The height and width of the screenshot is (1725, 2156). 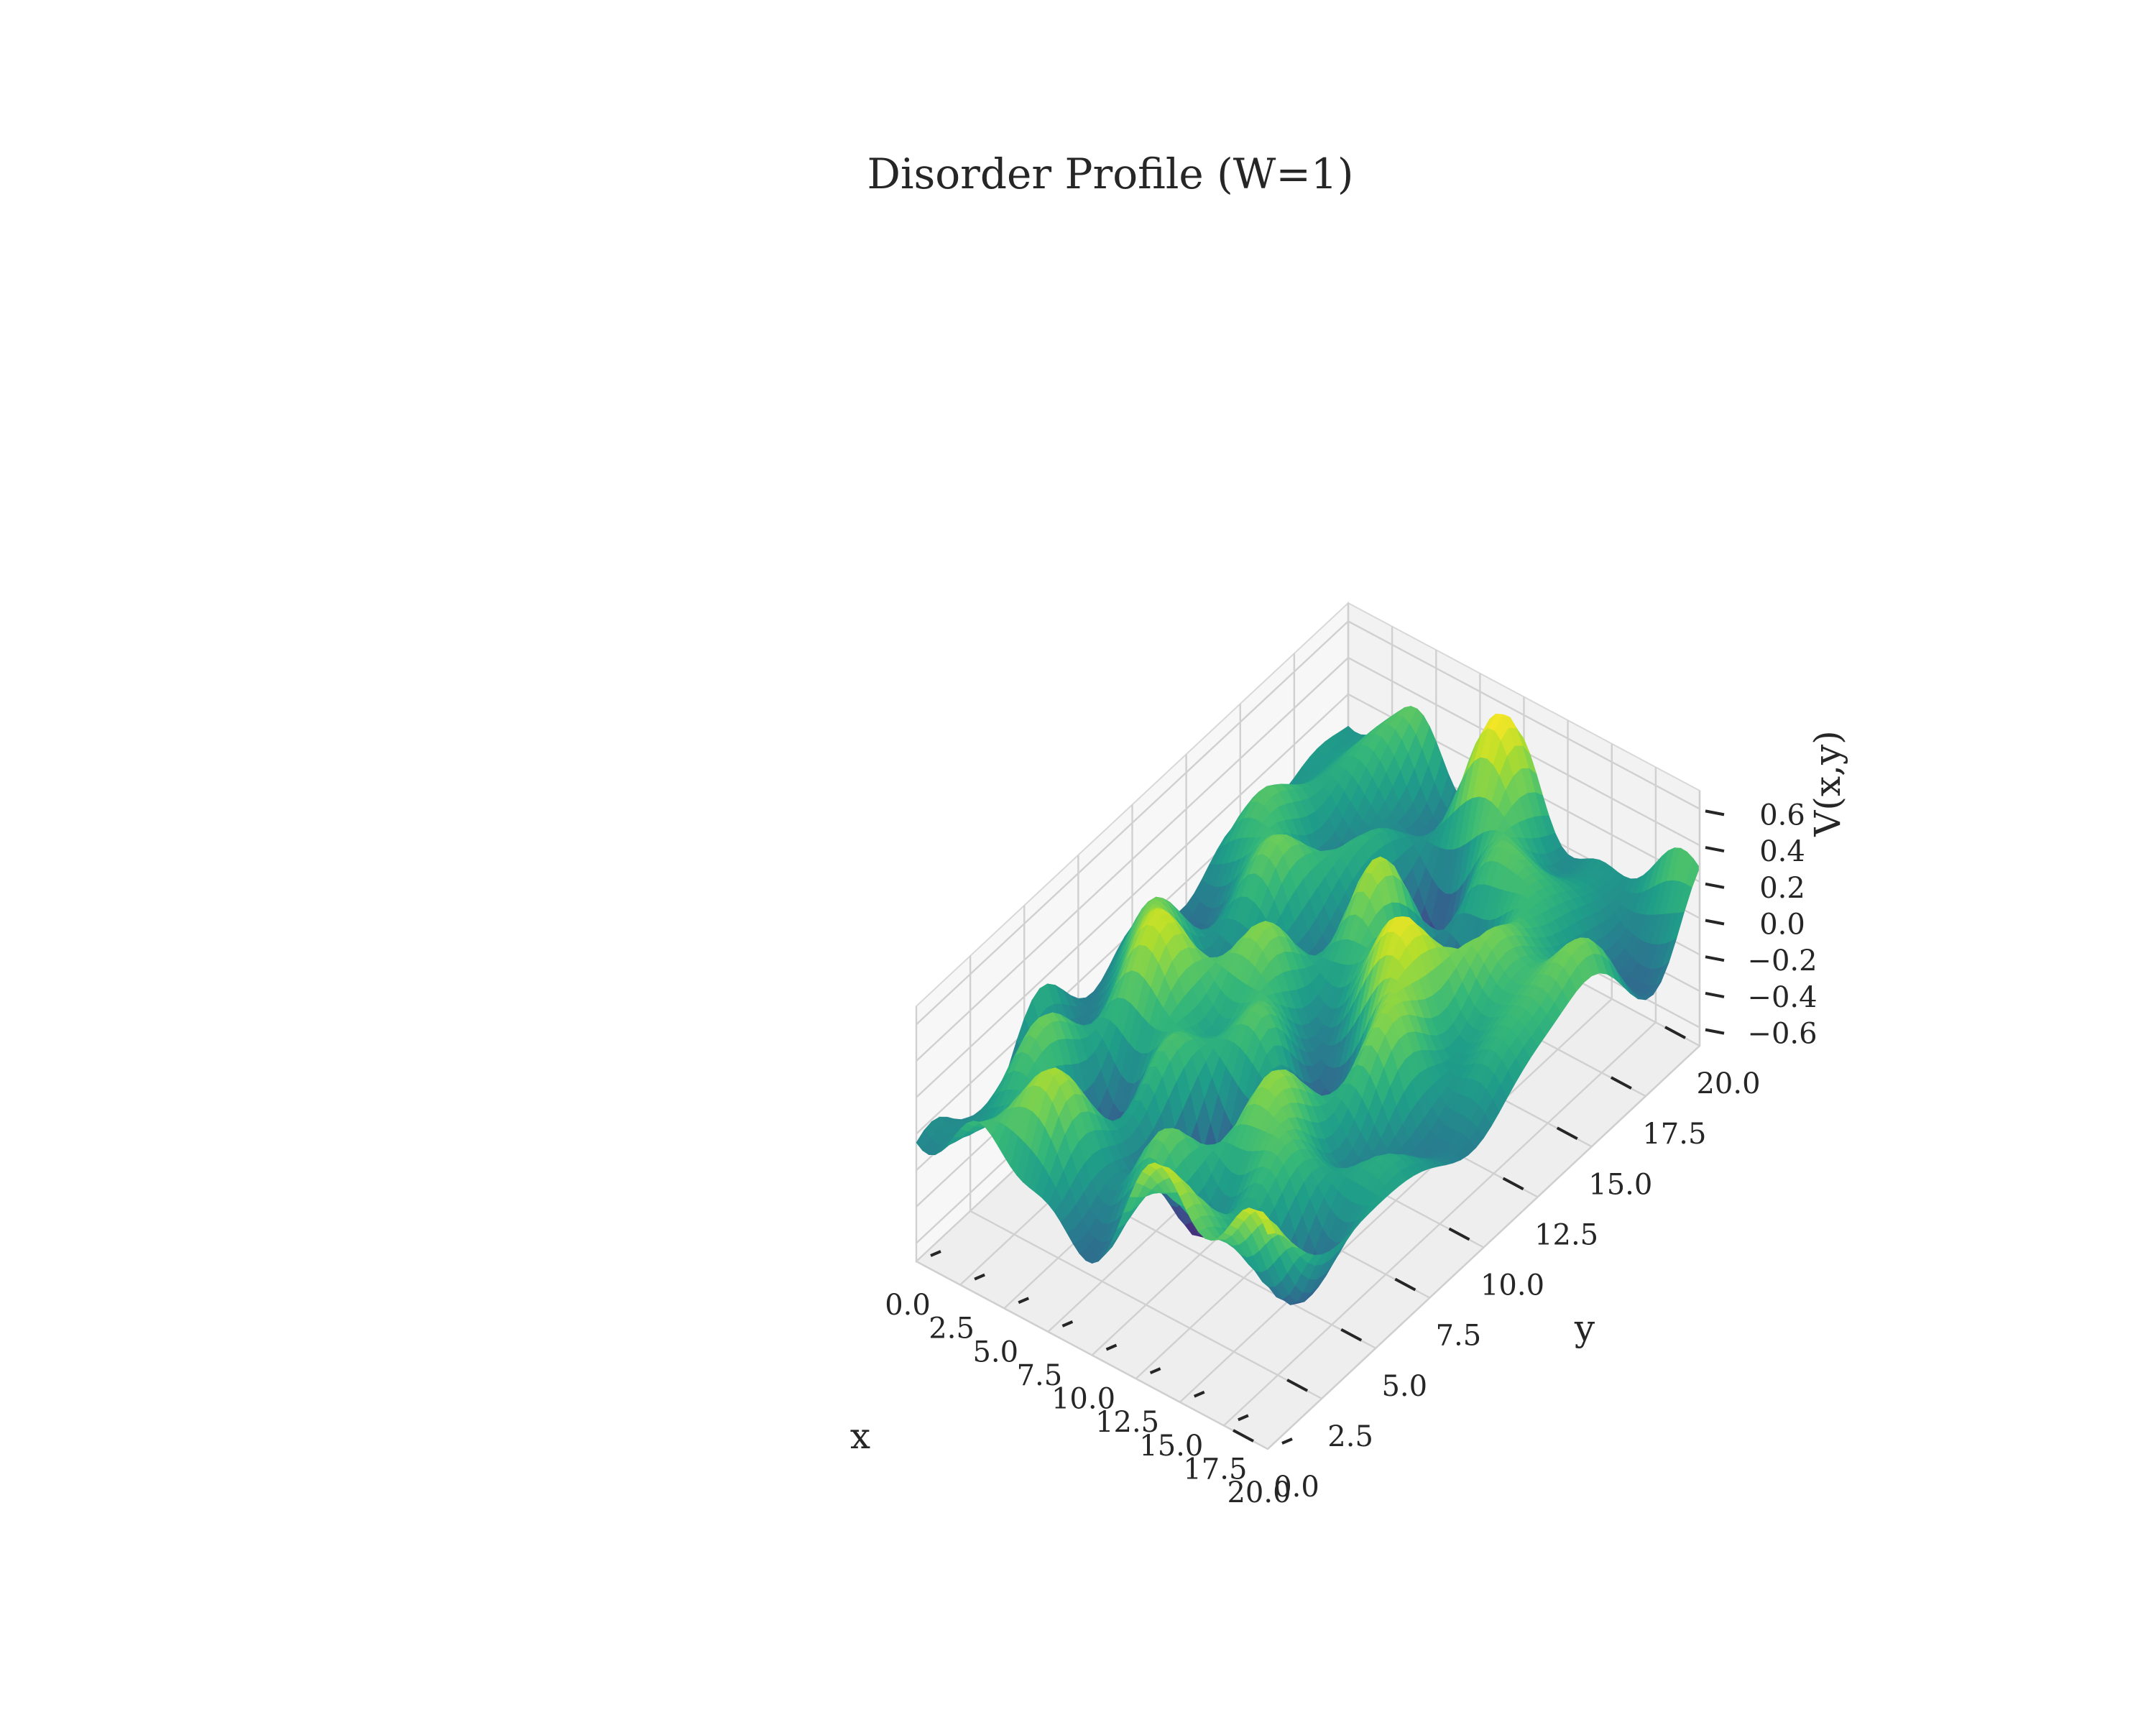 What do you see at coordinates (1674, 1134) in the screenshot?
I see `y-tick-label: 17.5` at bounding box center [1674, 1134].